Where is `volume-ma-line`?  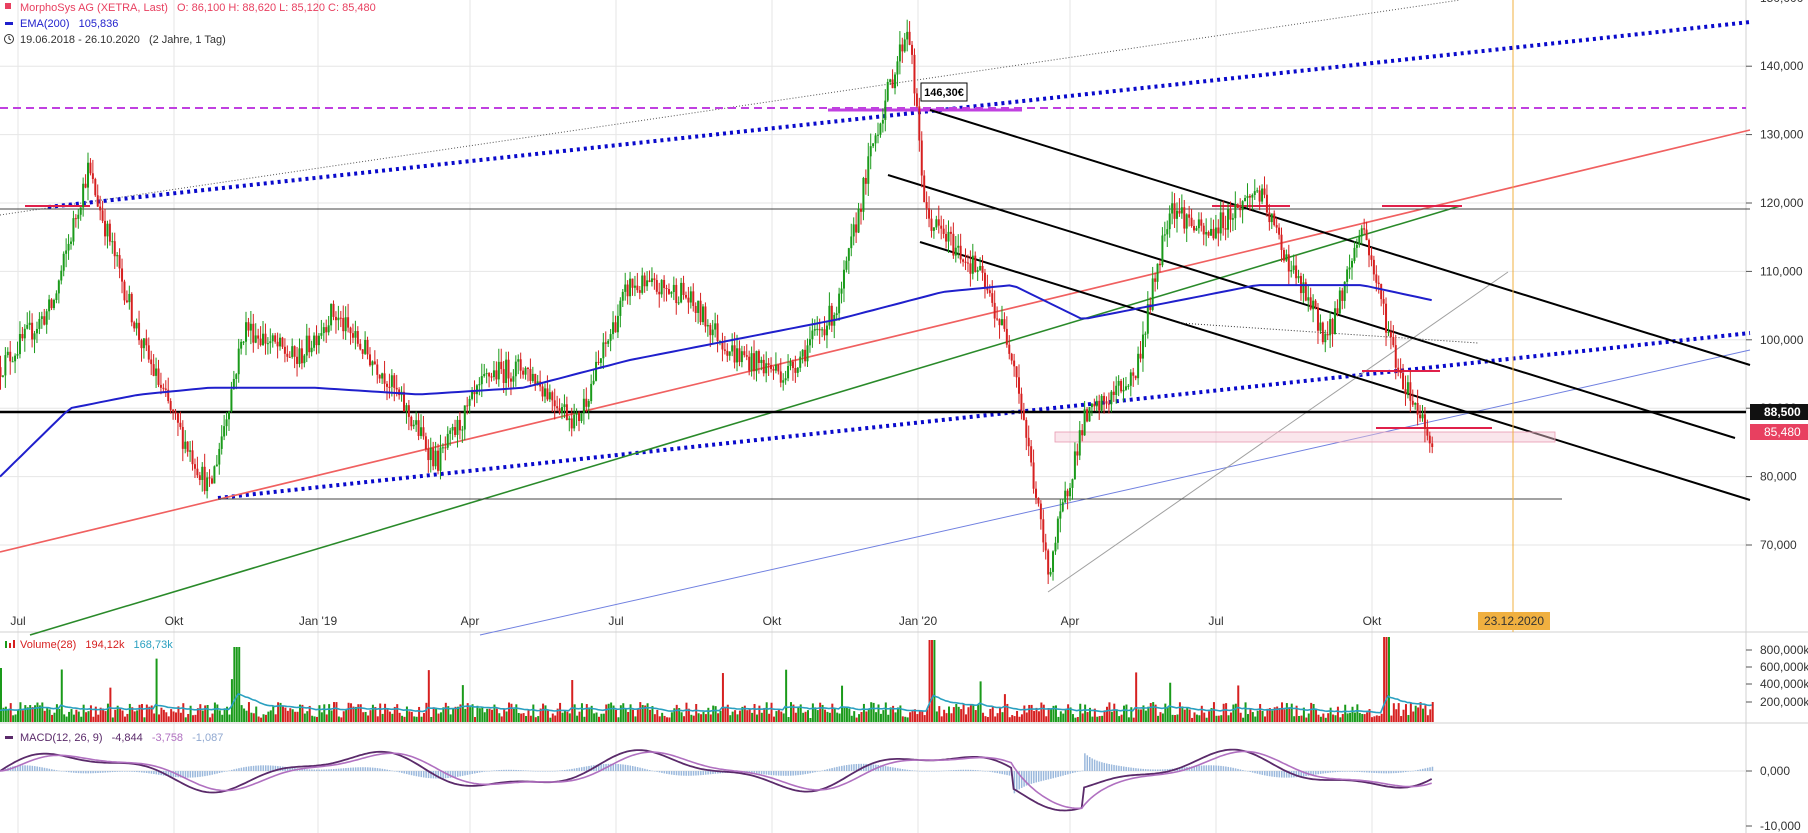 volume-ma-line is located at coordinates (716, 703).